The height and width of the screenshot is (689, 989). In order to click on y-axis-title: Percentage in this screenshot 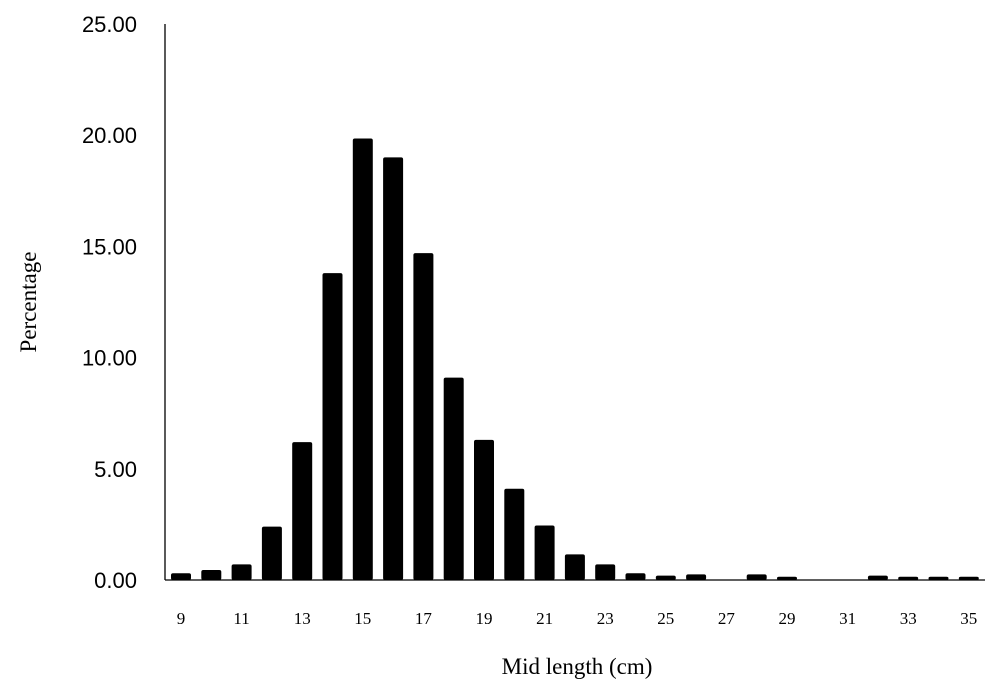, I will do `click(28, 302)`.